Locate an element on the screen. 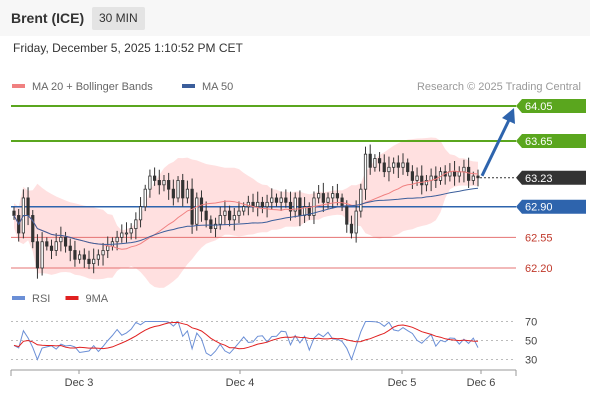 This screenshot has width=590, height=400. level-label-62.55: 62.55 is located at coordinates (539, 238).